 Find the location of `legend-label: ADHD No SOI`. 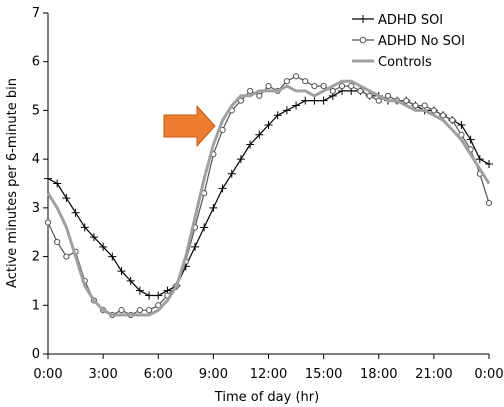

legend-label: ADHD No SOI is located at coordinates (421, 41).